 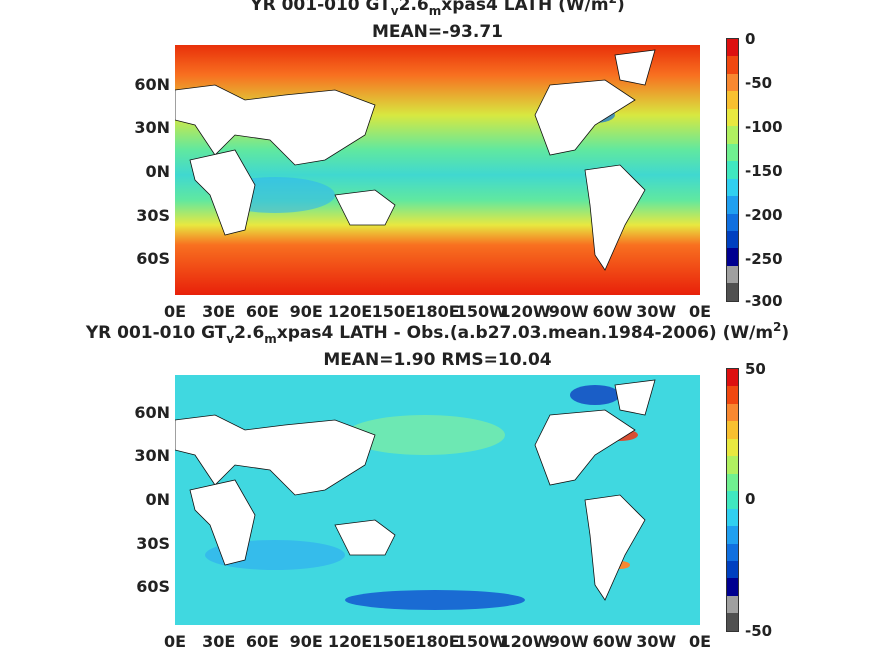 What do you see at coordinates (437, 360) in the screenshot?
I see `panel2-subtitle: MEAN=1.90 RMS=10.04` at bounding box center [437, 360].